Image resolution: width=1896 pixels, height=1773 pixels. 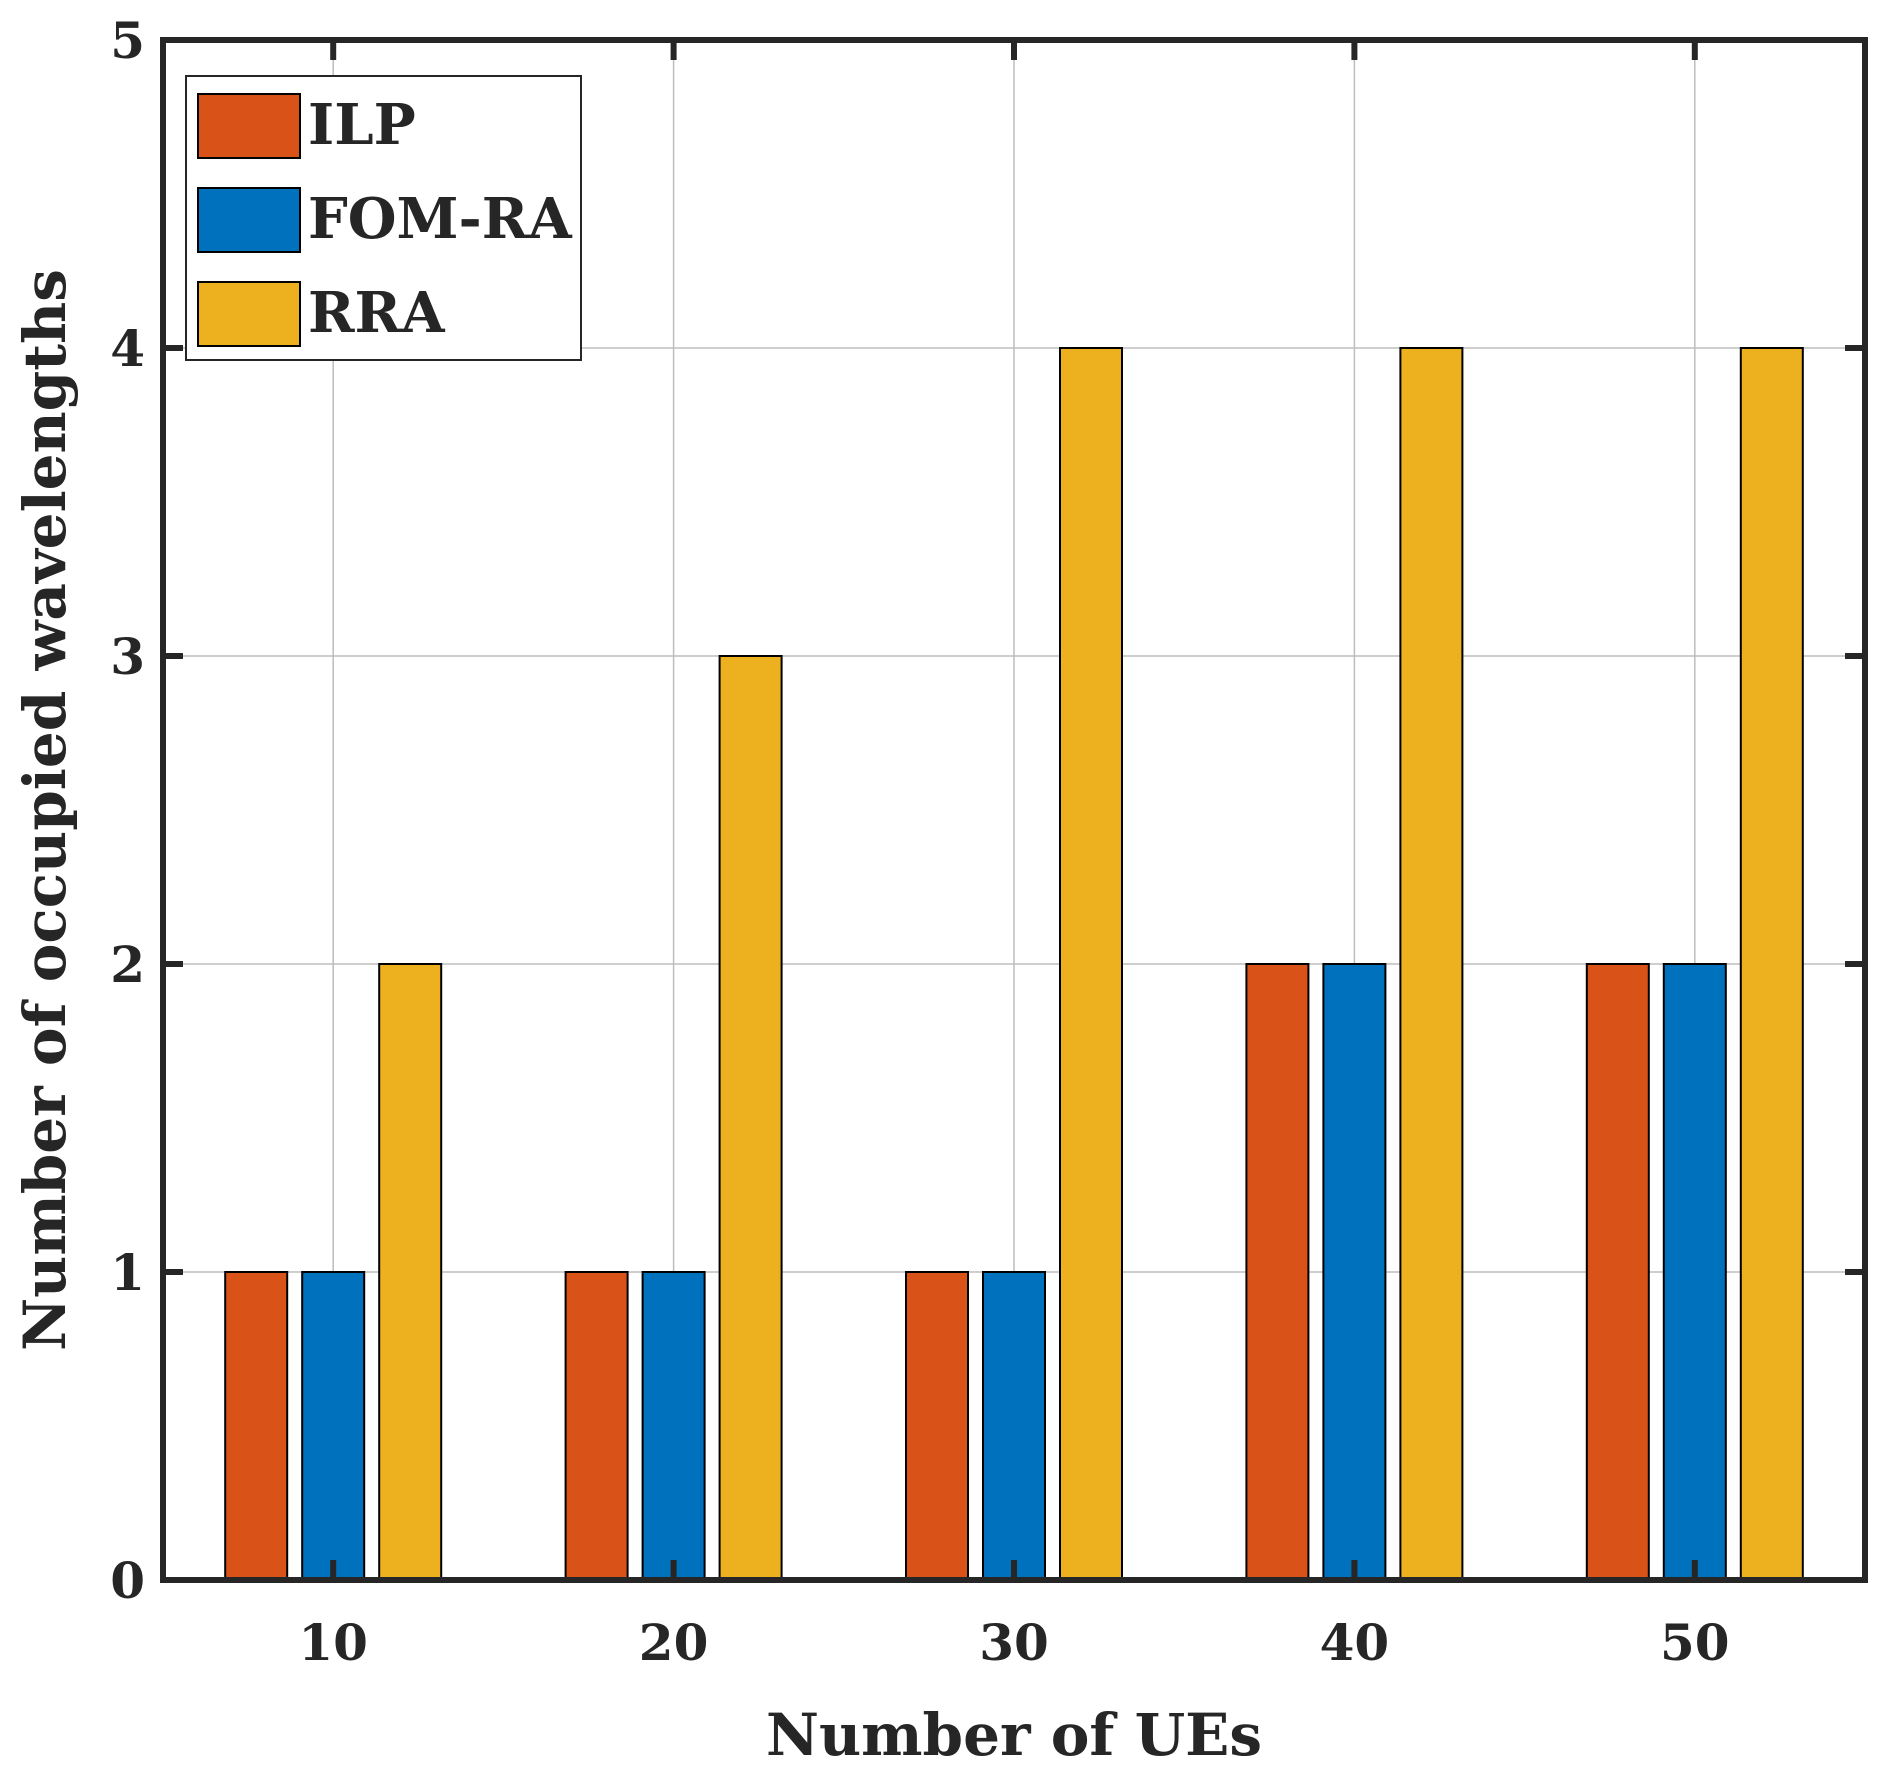 What do you see at coordinates (1695, 1642) in the screenshot?
I see `x-tick-label: 50` at bounding box center [1695, 1642].